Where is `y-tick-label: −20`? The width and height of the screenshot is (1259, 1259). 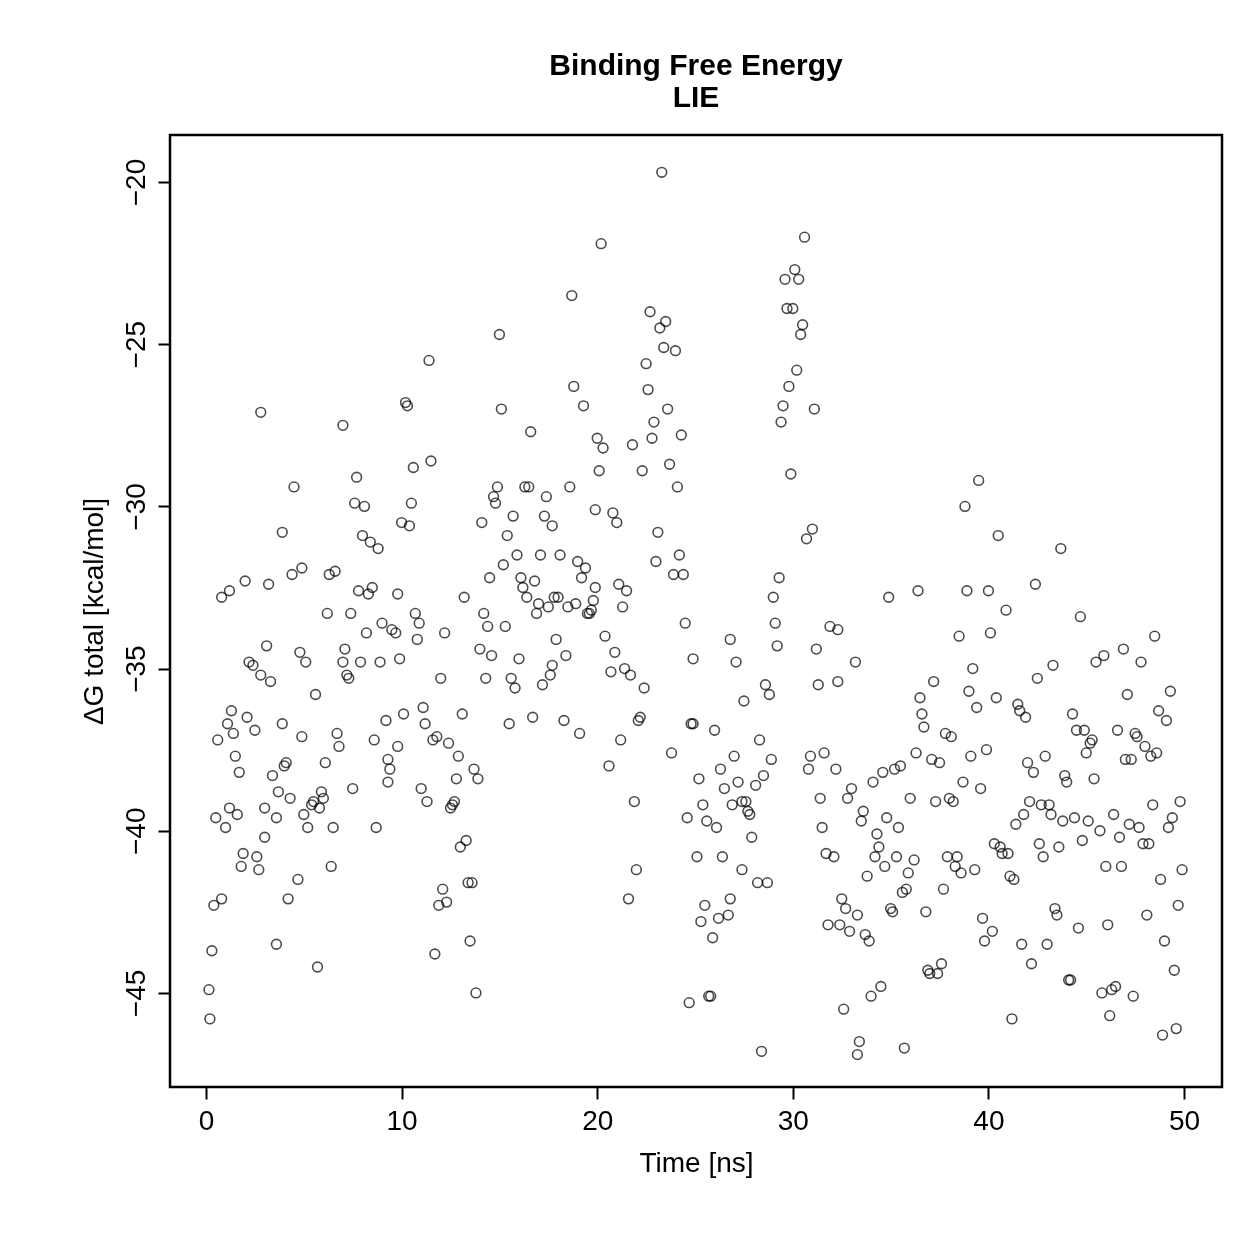 y-tick-label: −20 is located at coordinates (135, 182).